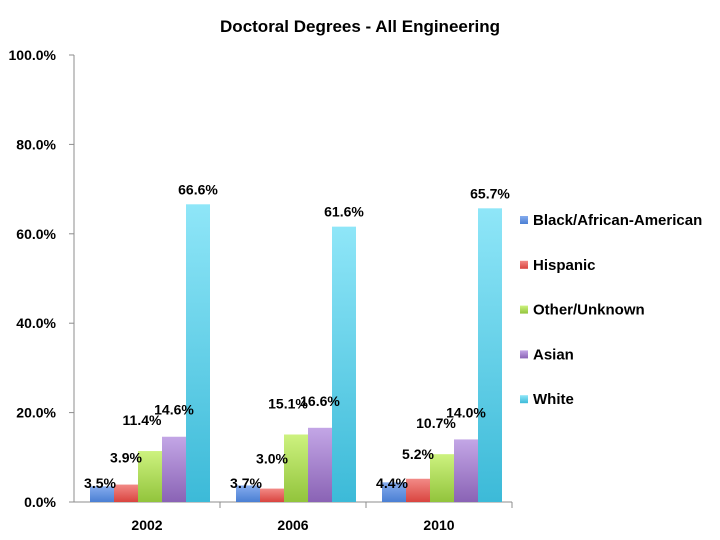 This screenshot has height=540, width=720. What do you see at coordinates (198, 353) in the screenshot?
I see `bar-white-2002` at bounding box center [198, 353].